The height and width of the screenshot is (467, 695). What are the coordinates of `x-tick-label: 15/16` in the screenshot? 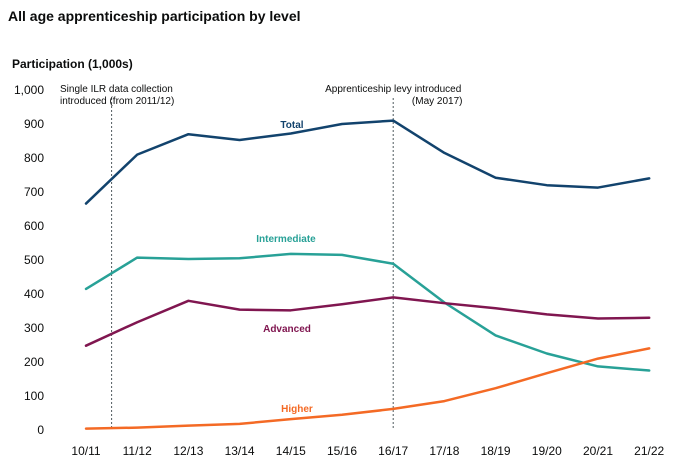 It's located at (342, 451).